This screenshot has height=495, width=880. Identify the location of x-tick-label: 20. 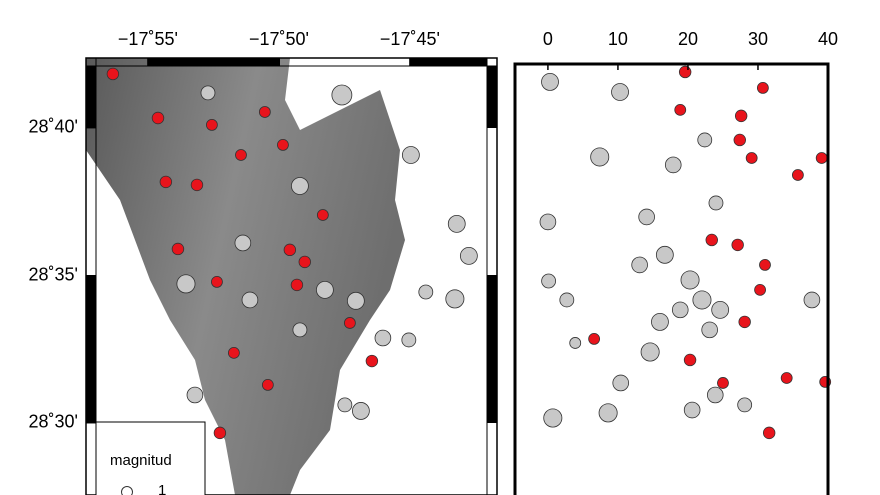
(688, 39).